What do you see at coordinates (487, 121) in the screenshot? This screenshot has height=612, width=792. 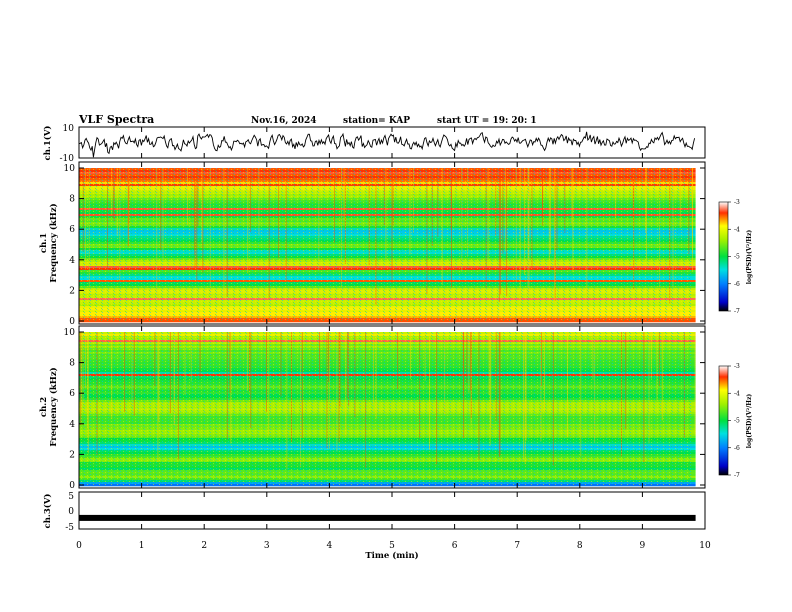 I see `header-start-time: start UT = 19: 20: 1` at bounding box center [487, 121].